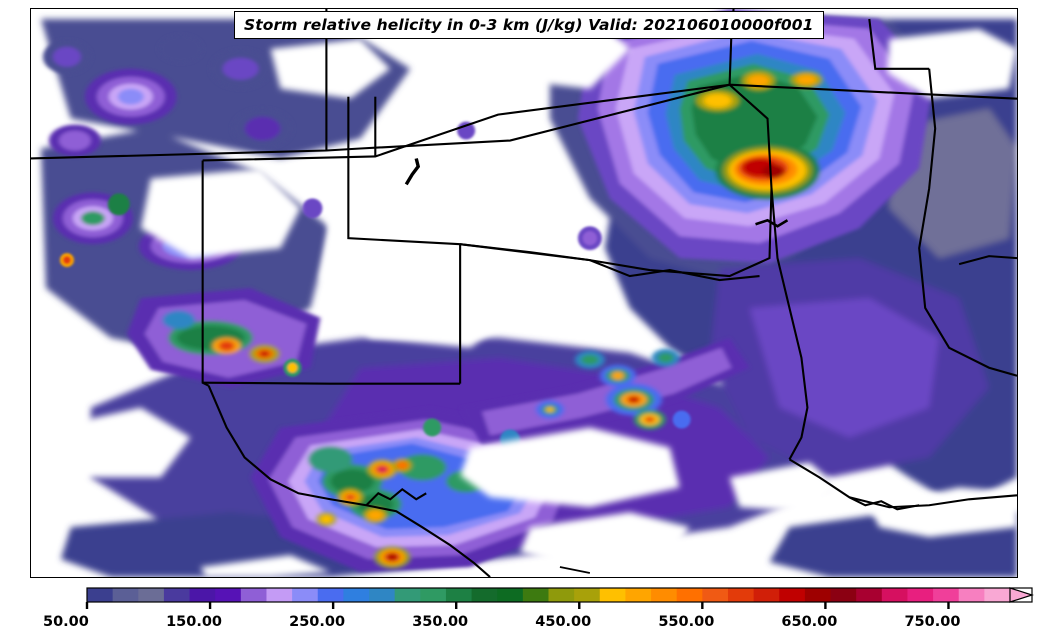 The width and height of the screenshot is (1037, 633). What do you see at coordinates (194, 622) in the screenshot?
I see `colorbar-tick-label: 150.00` at bounding box center [194, 622].